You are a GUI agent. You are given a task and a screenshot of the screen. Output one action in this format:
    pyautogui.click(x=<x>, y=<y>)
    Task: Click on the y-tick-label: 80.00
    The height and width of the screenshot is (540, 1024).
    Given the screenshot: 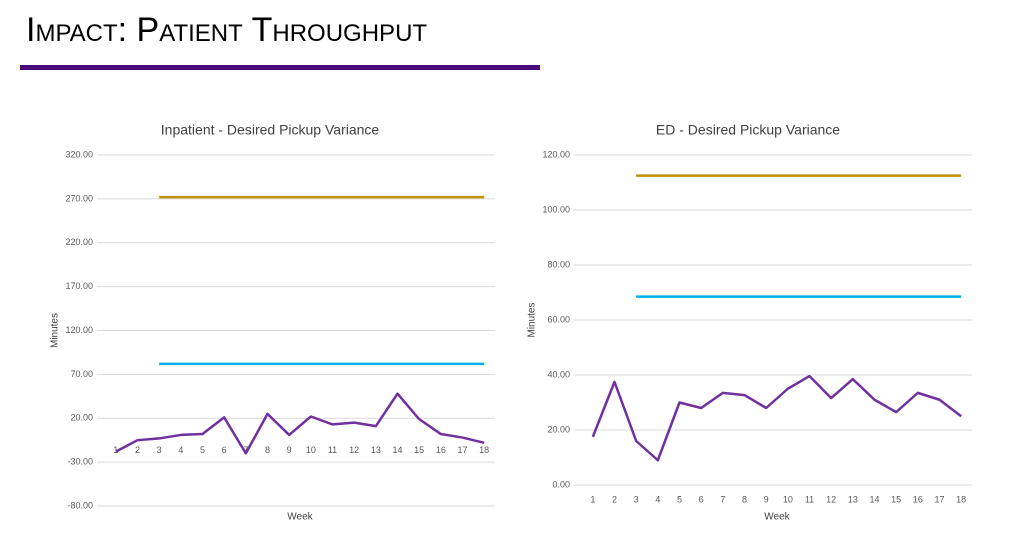 What is the action you would take?
    pyautogui.click(x=558, y=264)
    